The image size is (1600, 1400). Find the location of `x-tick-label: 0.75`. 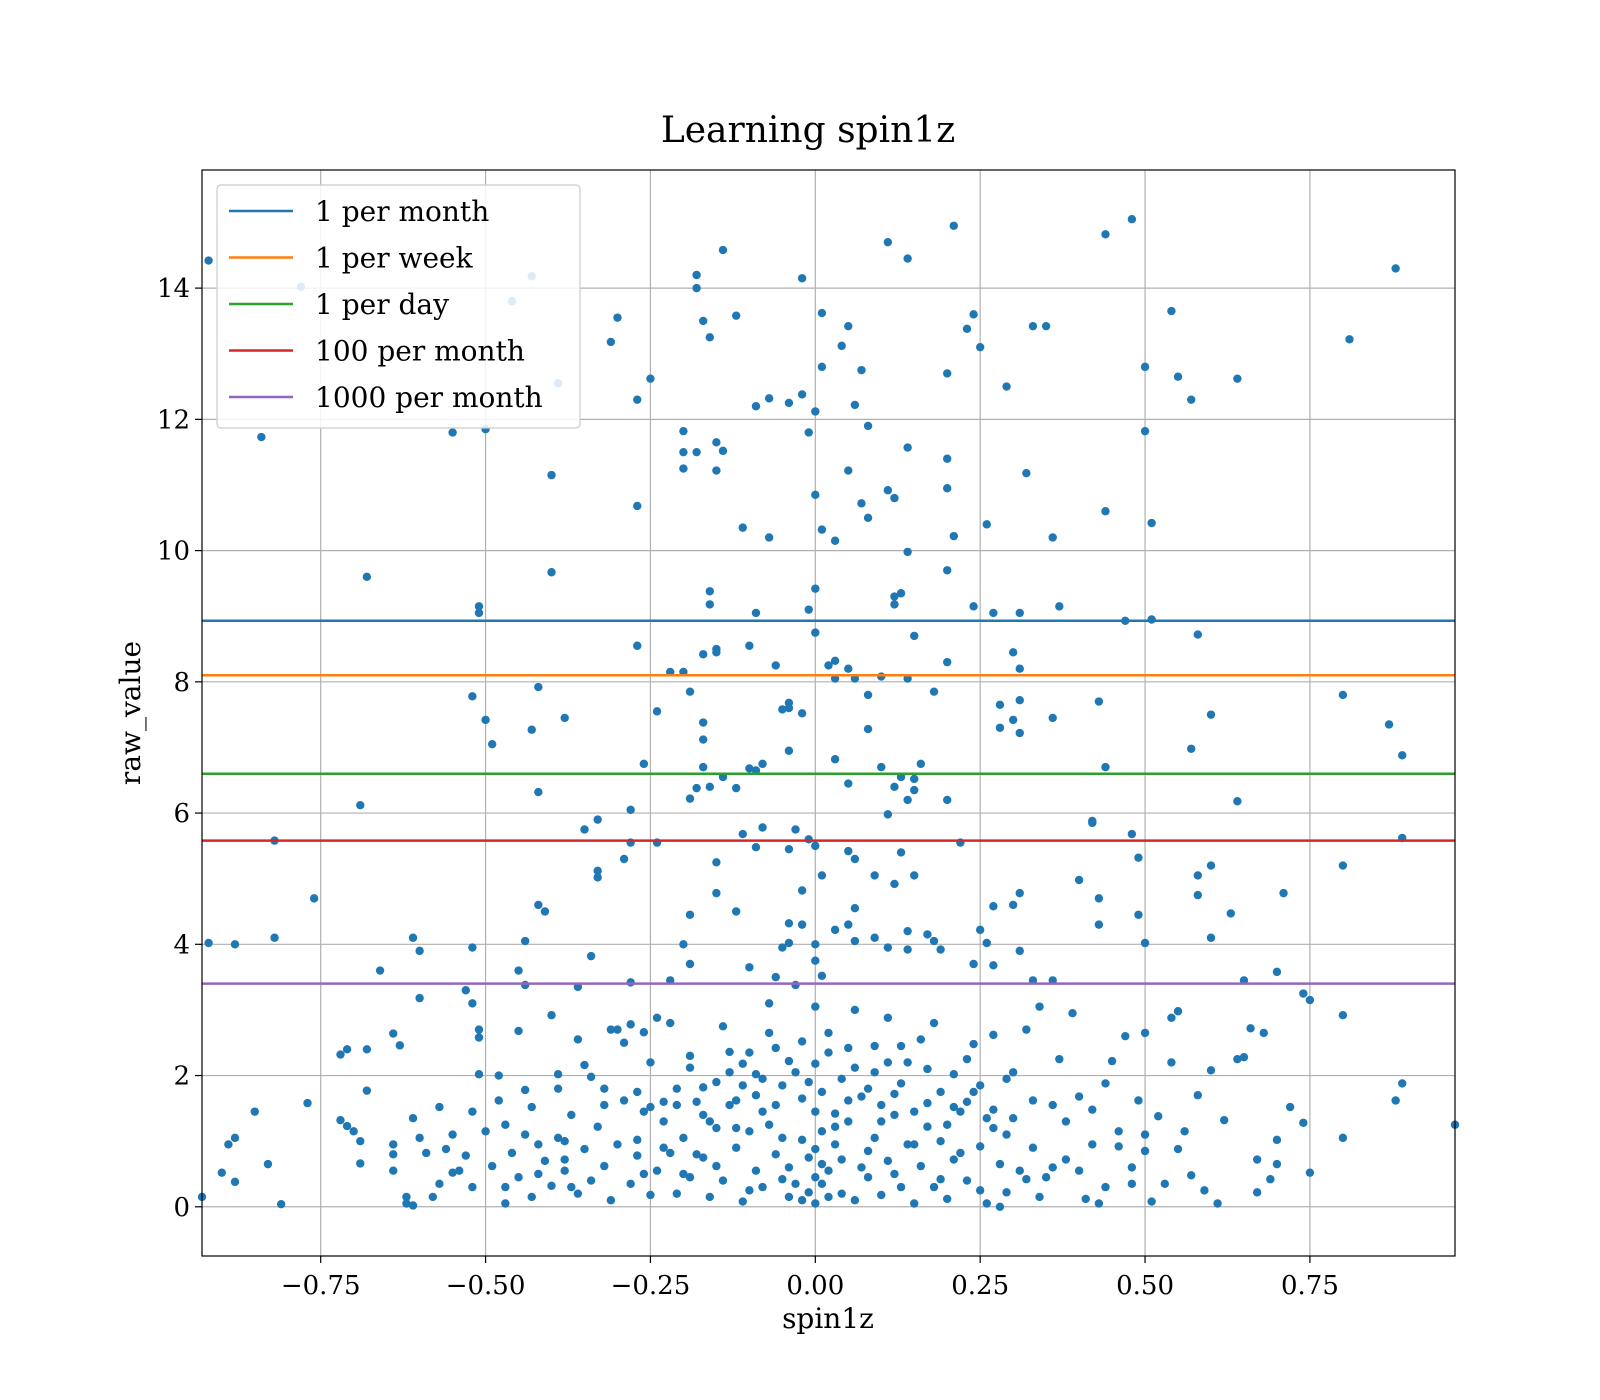

x-tick-label: 0.75 is located at coordinates (1310, 1286).